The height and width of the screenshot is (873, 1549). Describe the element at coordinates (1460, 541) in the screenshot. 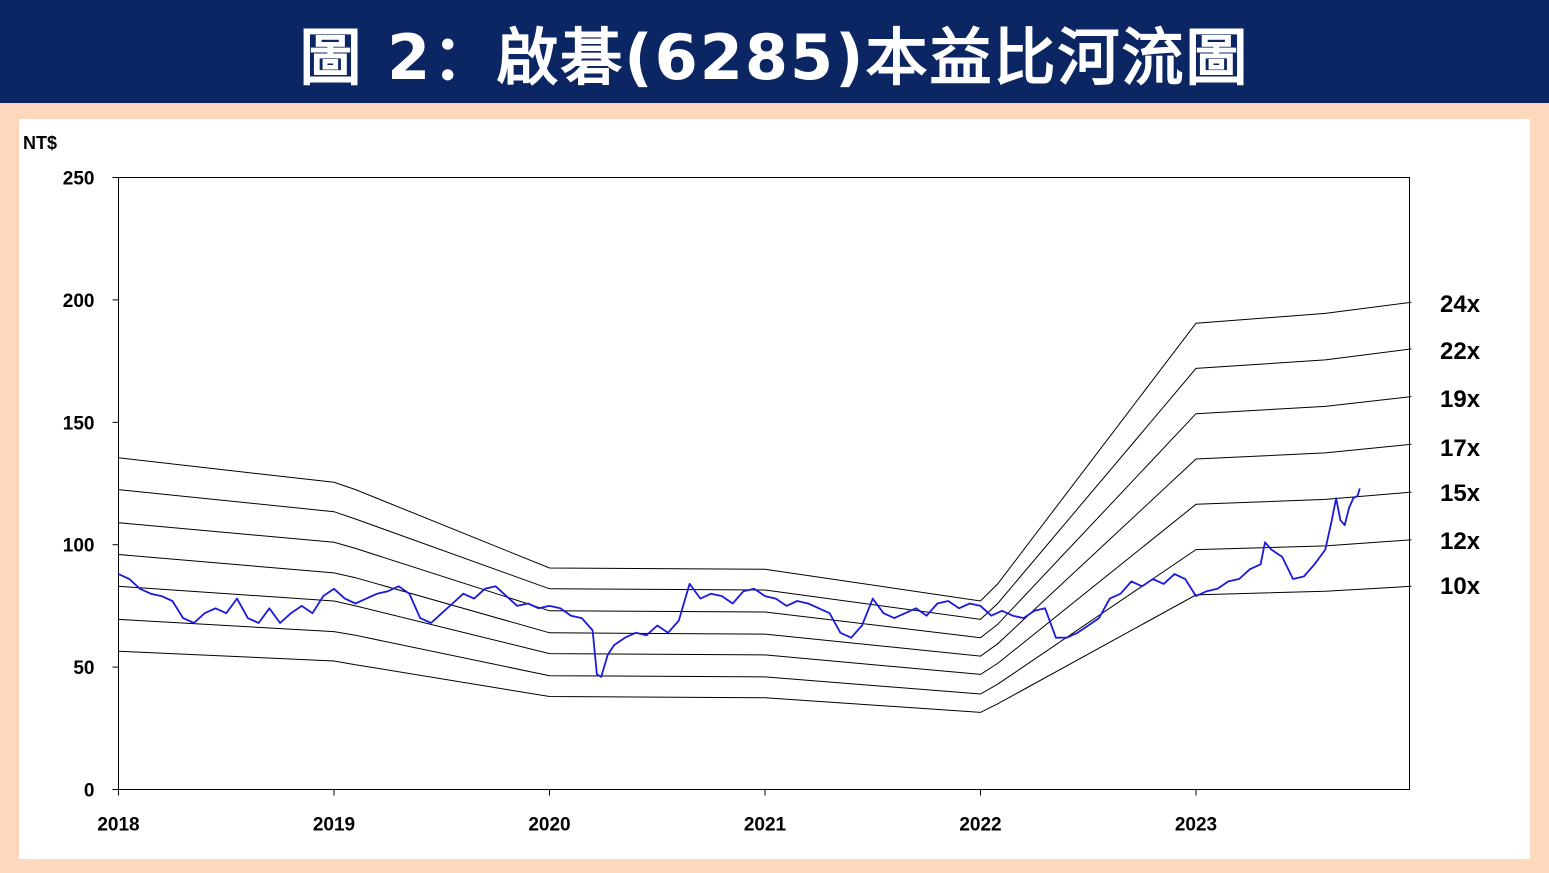

I see `band-label-12x: 12x` at that location.